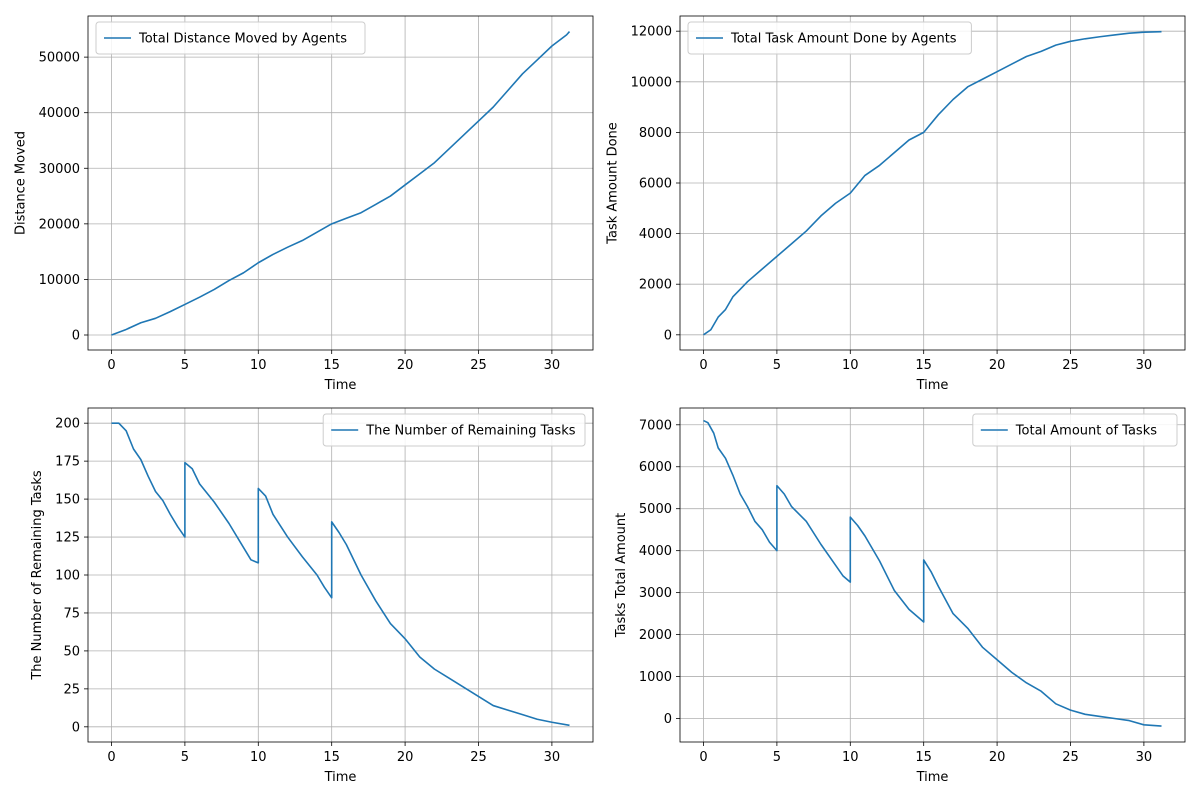 The width and height of the screenshot is (1200, 800). What do you see at coordinates (71, 651) in the screenshot?
I see `y-tick-label: 50` at bounding box center [71, 651].